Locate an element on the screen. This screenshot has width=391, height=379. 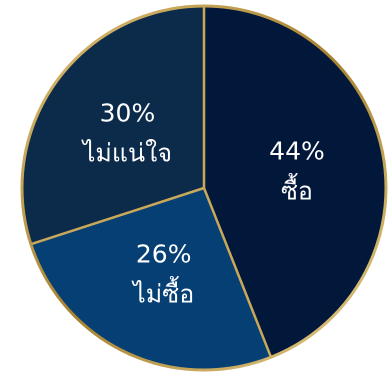
slice-value-label-2: 30% is located at coordinates (128, 112).